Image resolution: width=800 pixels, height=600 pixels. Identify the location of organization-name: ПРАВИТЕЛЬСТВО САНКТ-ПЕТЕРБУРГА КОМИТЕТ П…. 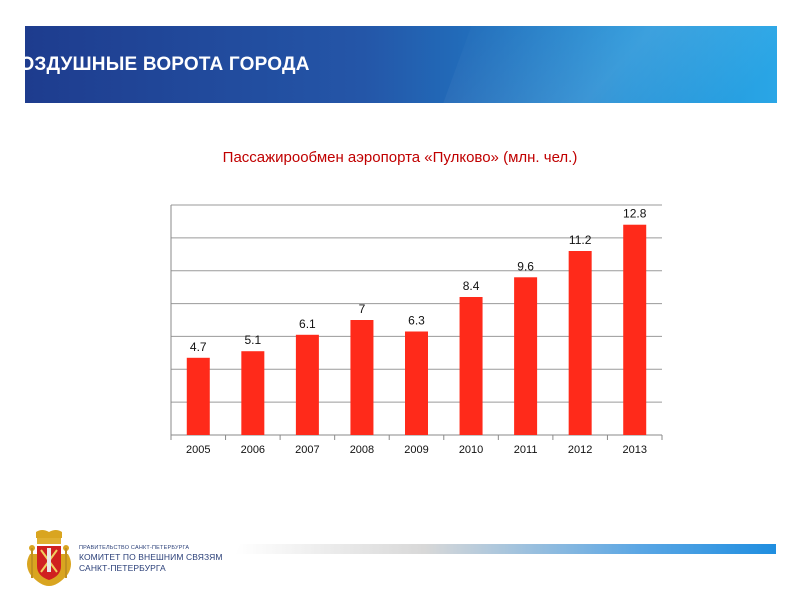
(151, 559).